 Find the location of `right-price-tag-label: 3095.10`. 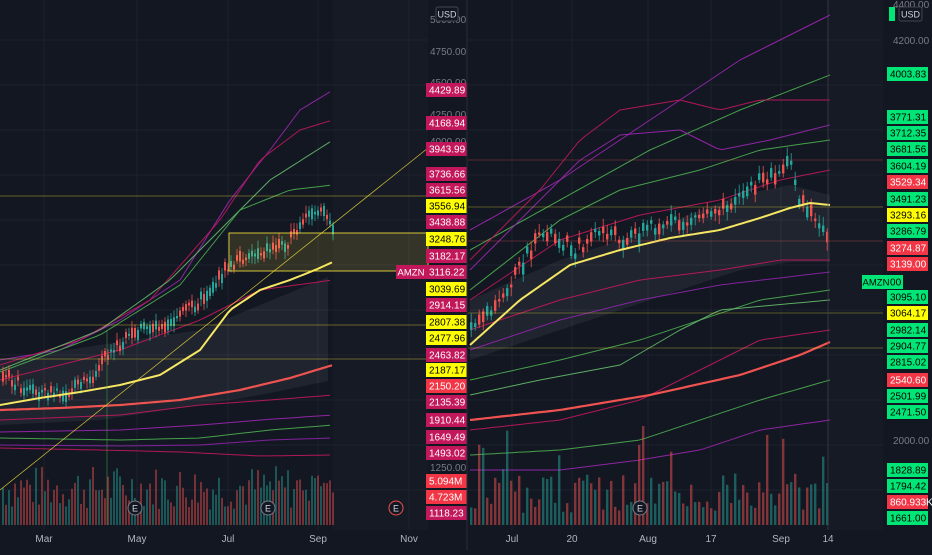

right-price-tag-label: 3095.10 is located at coordinates (908, 298).